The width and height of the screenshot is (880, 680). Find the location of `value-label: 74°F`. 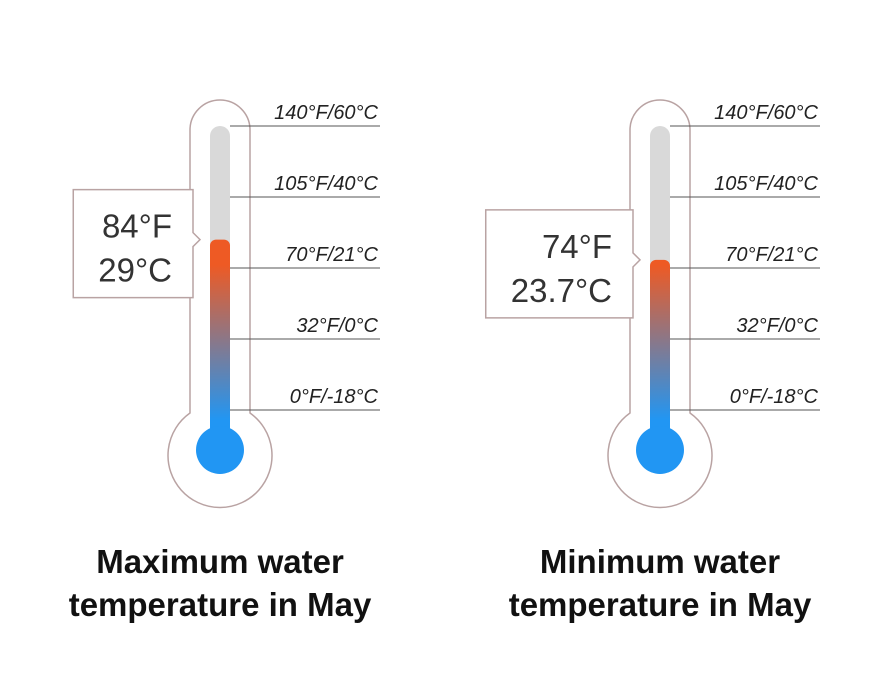

value-label: 74°F is located at coordinates (577, 246).